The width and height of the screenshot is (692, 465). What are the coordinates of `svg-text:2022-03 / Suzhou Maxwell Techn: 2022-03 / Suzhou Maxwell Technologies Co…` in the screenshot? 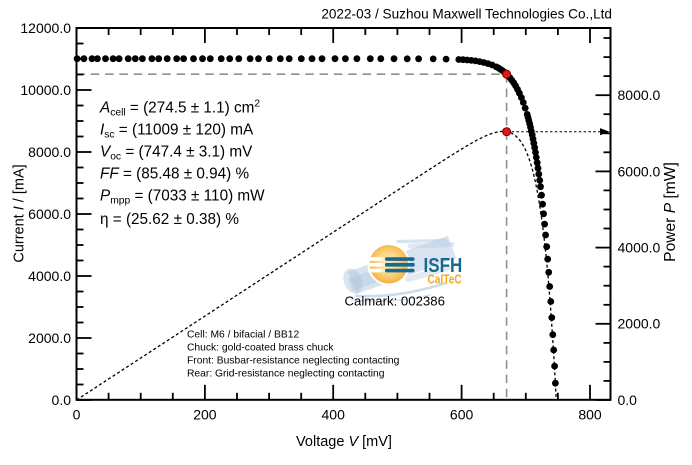 It's located at (466, 14).